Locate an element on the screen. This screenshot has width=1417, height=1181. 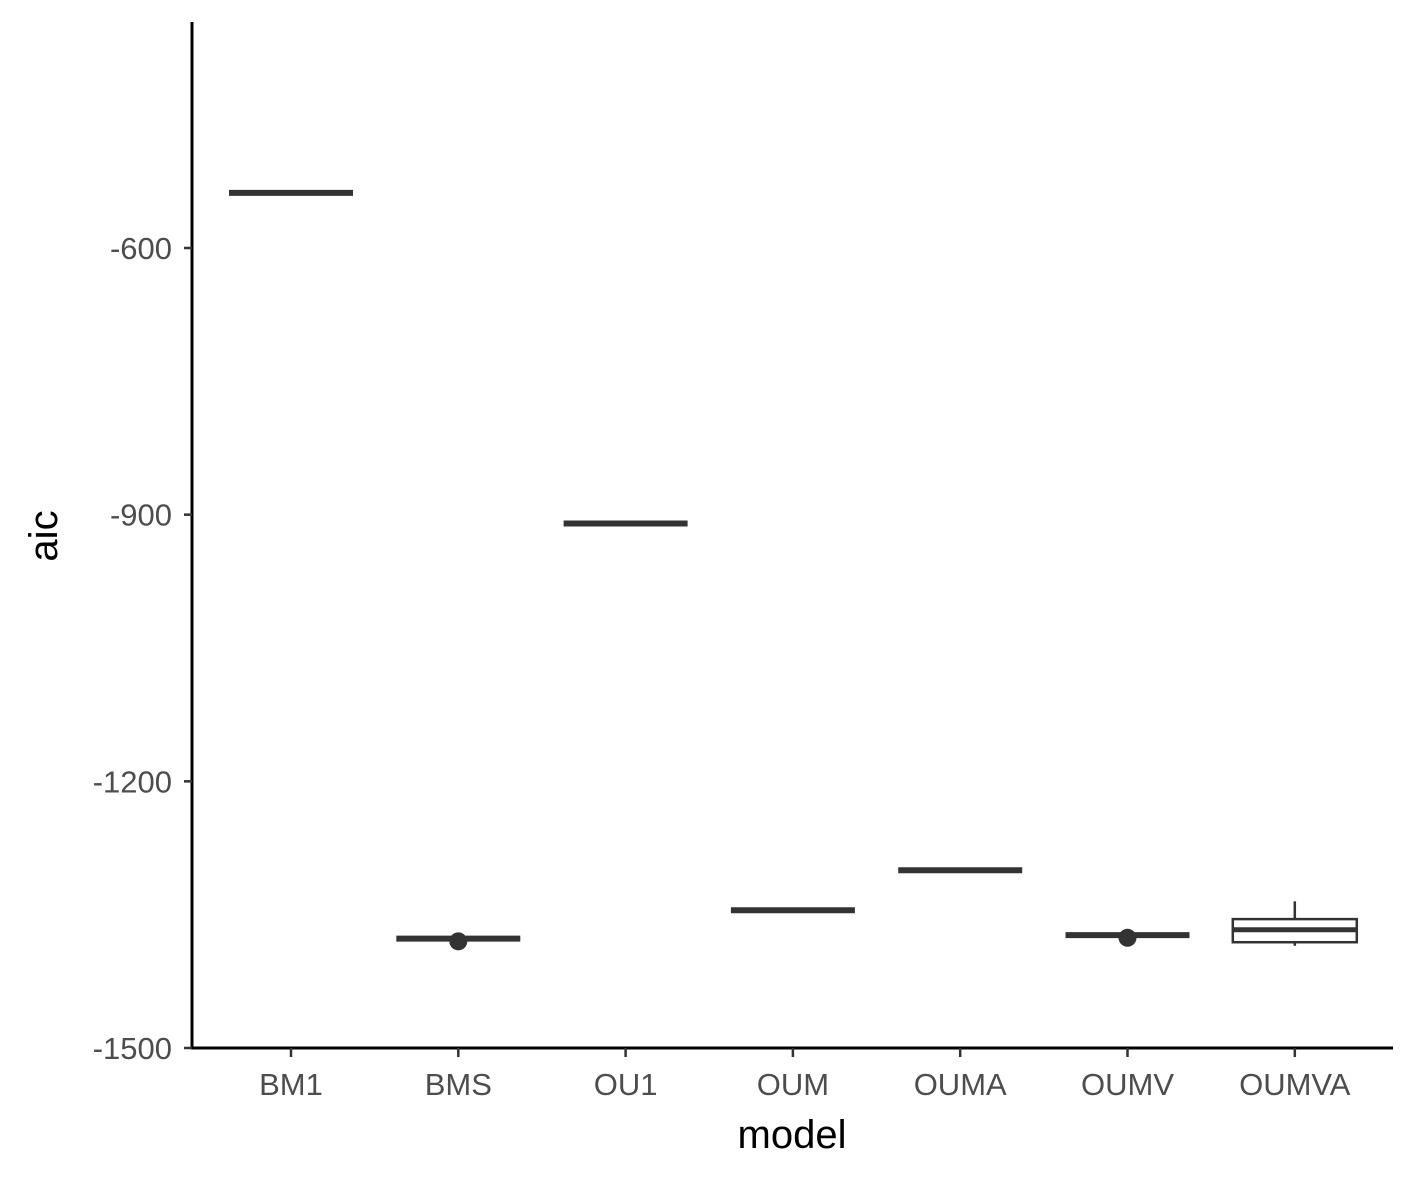
x-axis-title: model is located at coordinates (792, 1135).